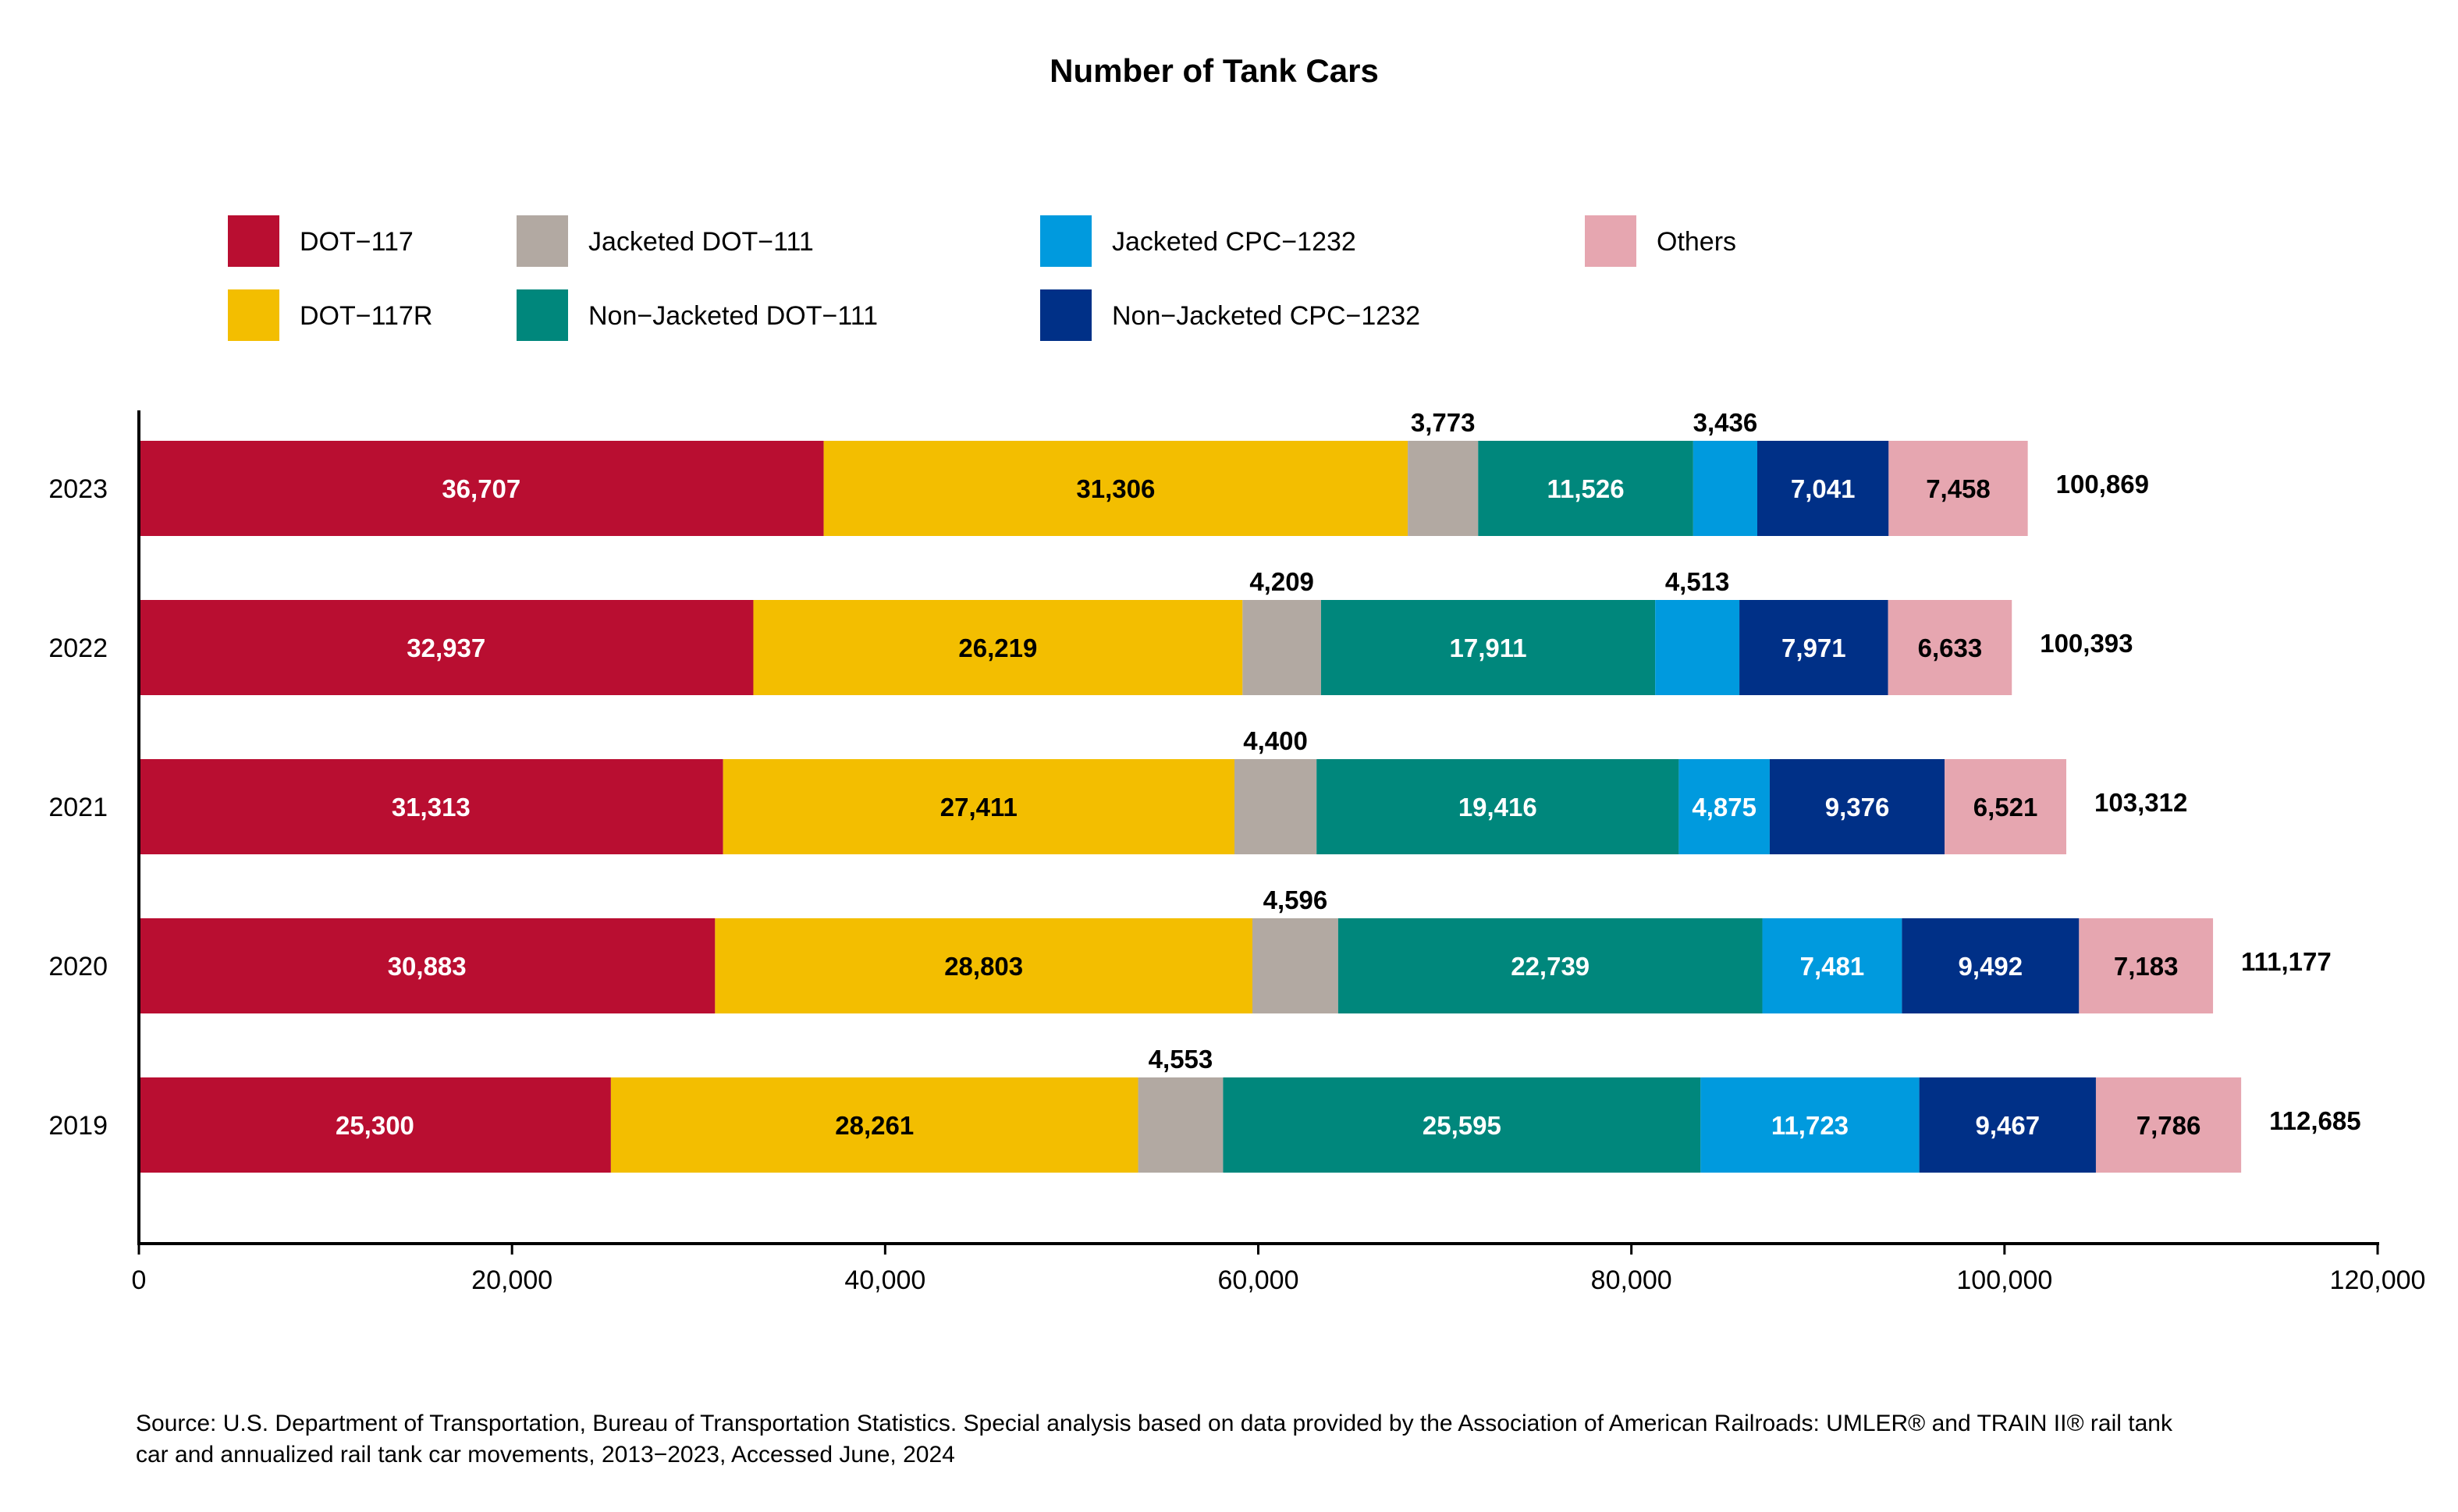  Describe the element at coordinates (2004, 1280) in the screenshot. I see `x-tick-label: 100,000` at that location.